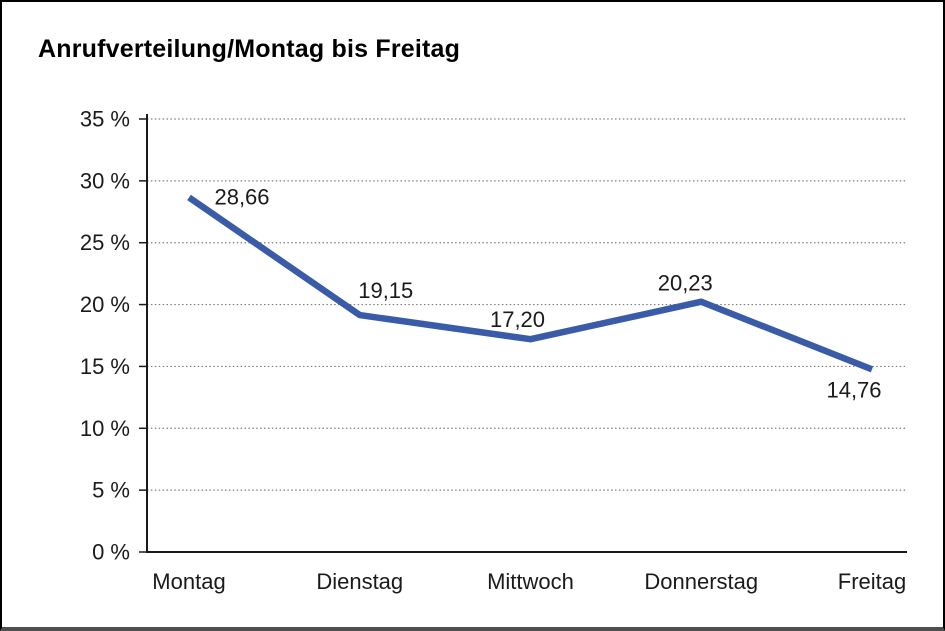 This screenshot has height=631, width=945. Describe the element at coordinates (105, 242) in the screenshot. I see `y-tick-label: 25 %` at that location.